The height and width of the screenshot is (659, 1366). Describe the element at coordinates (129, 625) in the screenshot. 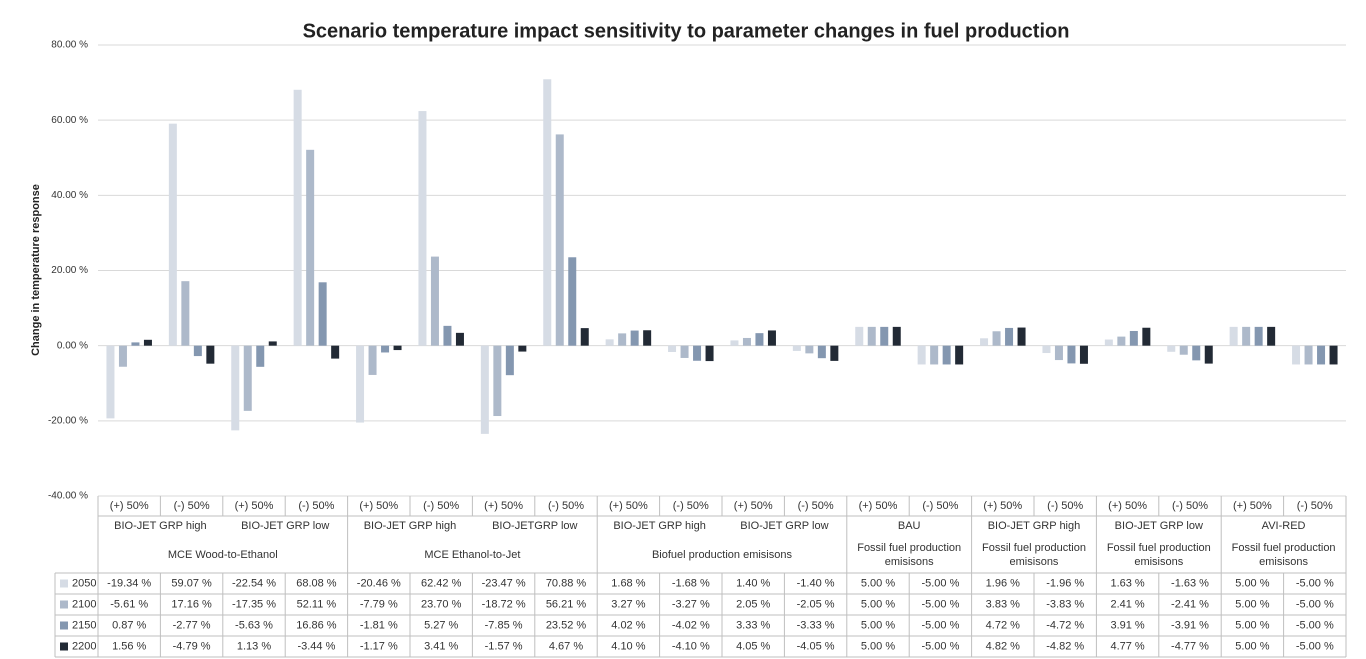

I see `table-value: 0.87 %` at that location.